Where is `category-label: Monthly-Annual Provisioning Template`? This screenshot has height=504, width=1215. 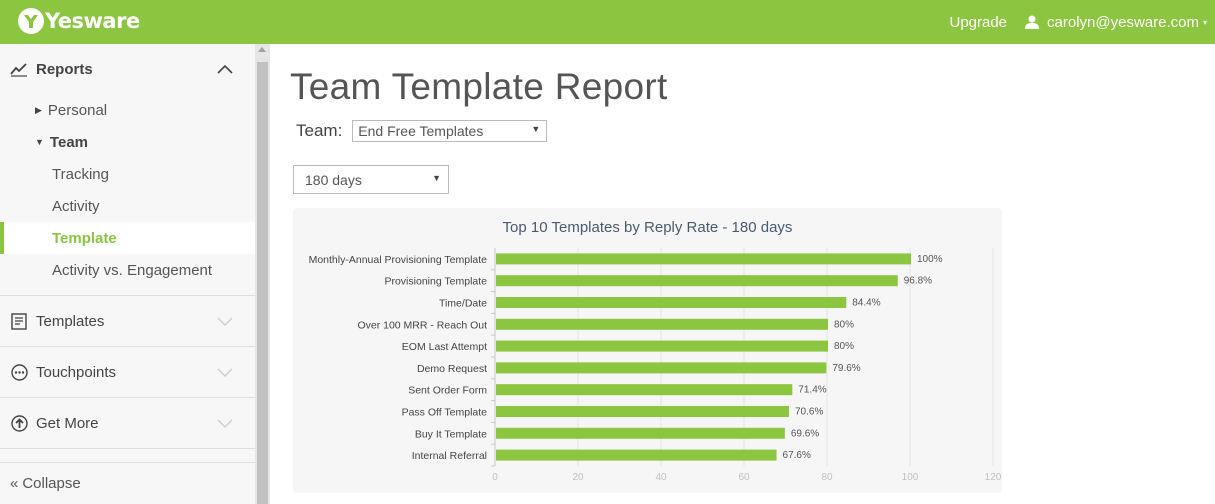 category-label: Monthly-Annual Provisioning Template is located at coordinates (398, 260).